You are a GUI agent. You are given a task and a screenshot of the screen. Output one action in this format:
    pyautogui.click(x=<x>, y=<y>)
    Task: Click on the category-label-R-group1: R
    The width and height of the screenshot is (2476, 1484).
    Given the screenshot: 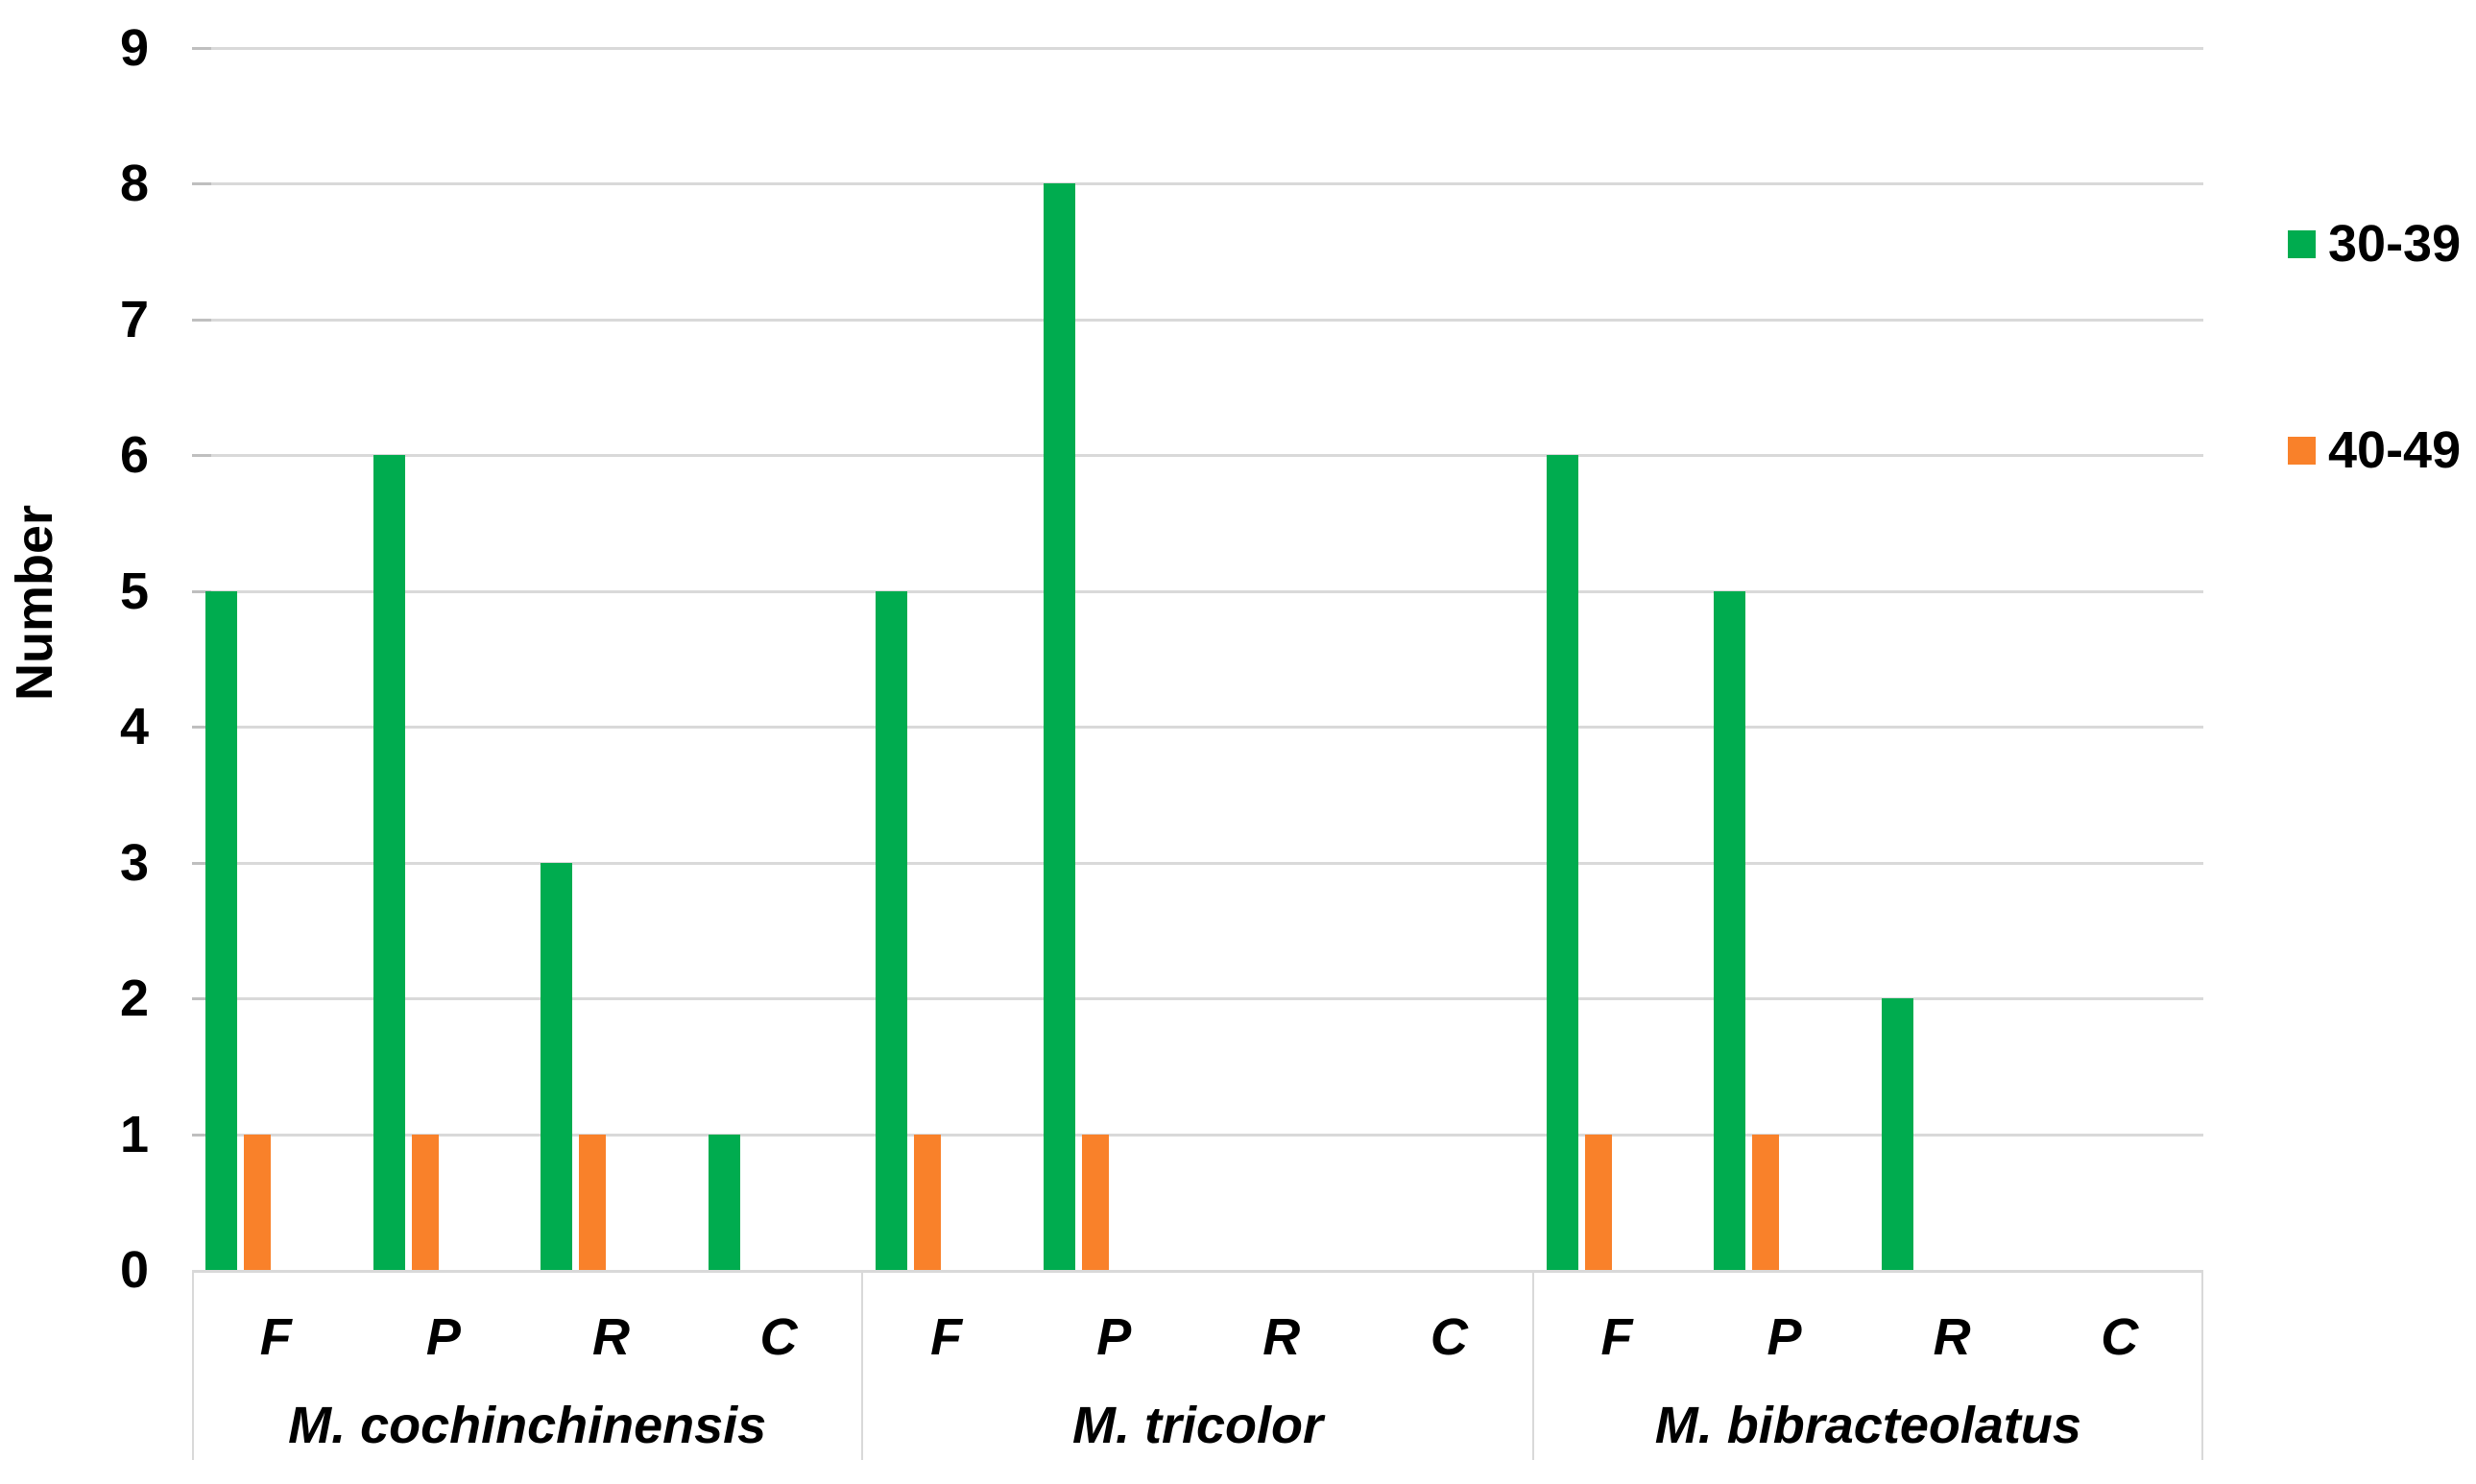 What is the action you would take?
    pyautogui.click(x=610, y=1337)
    